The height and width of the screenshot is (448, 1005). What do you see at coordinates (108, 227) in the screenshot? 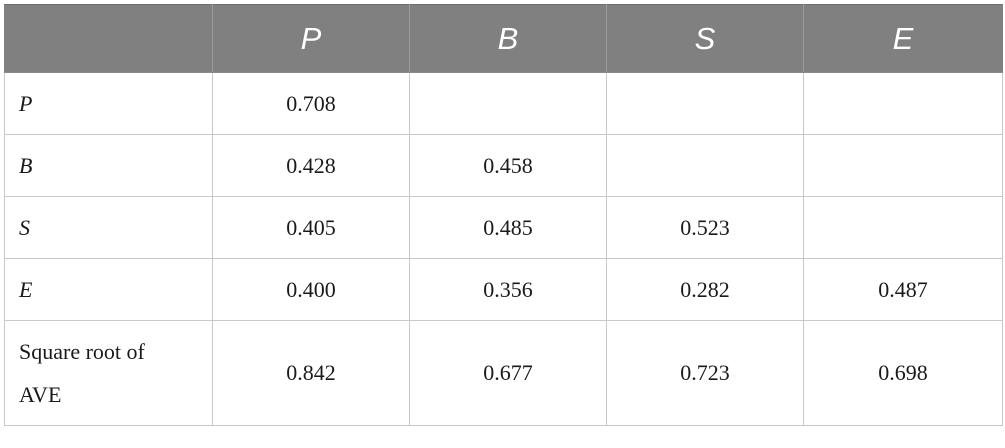
I see `row-label: S` at bounding box center [108, 227].